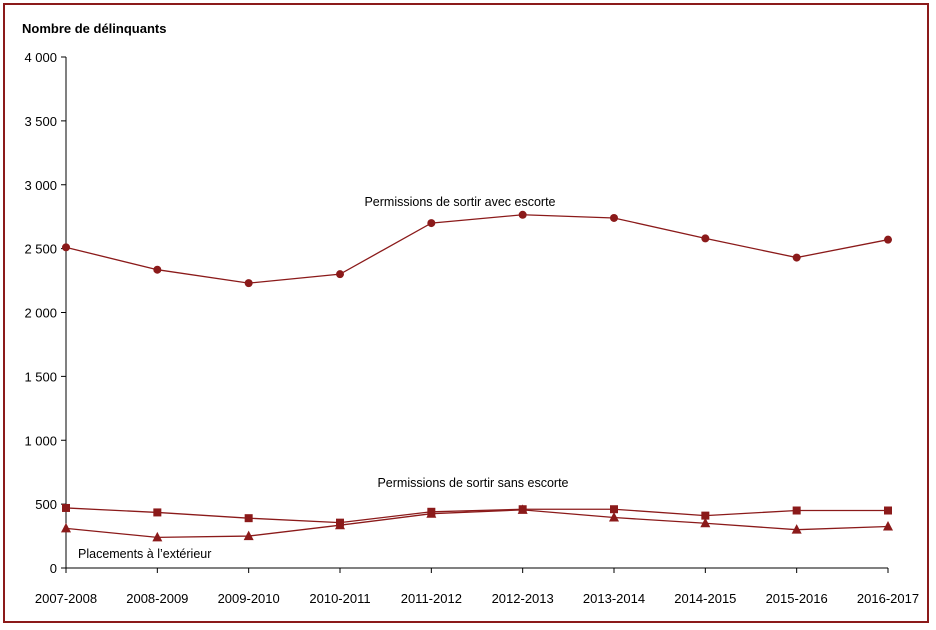  I want to click on series-label-placements-a-l-exterieur: Placements à l’extérieur, so click(144, 554).